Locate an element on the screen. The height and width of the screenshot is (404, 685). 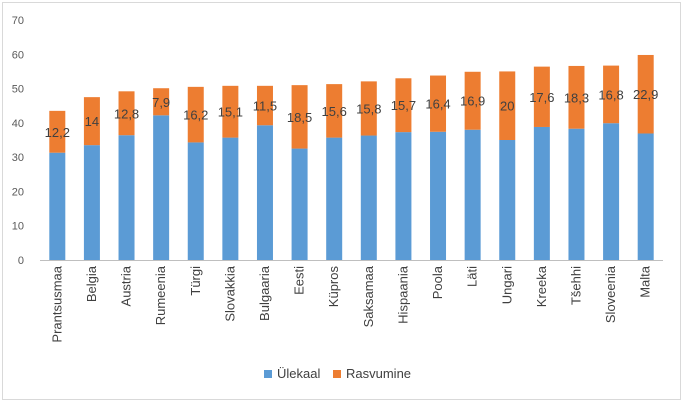
data-label: 20 is located at coordinates (507, 106).